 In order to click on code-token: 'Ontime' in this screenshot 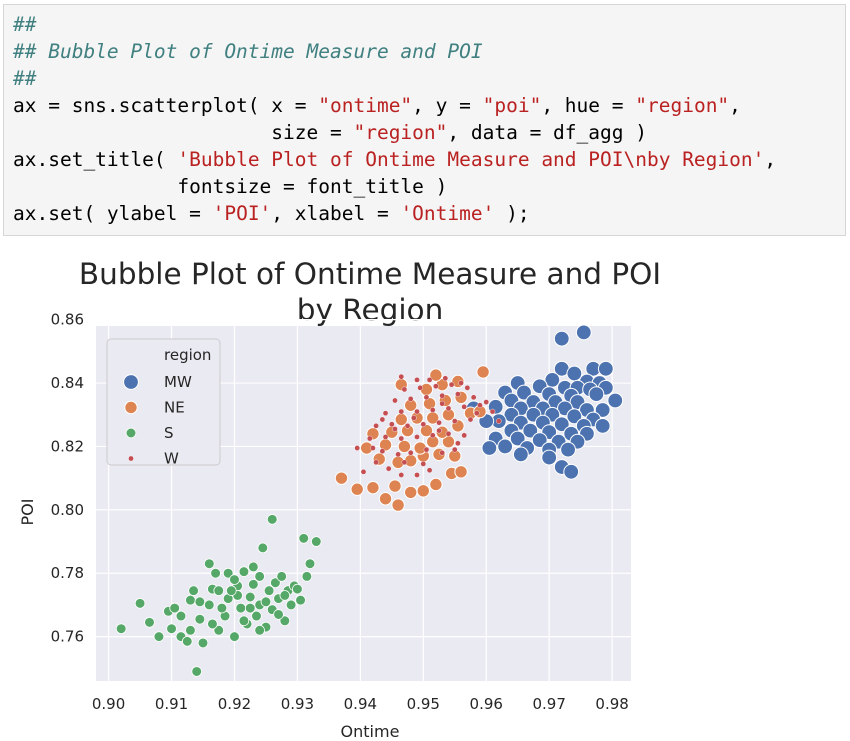, I will do `click(447, 213)`.